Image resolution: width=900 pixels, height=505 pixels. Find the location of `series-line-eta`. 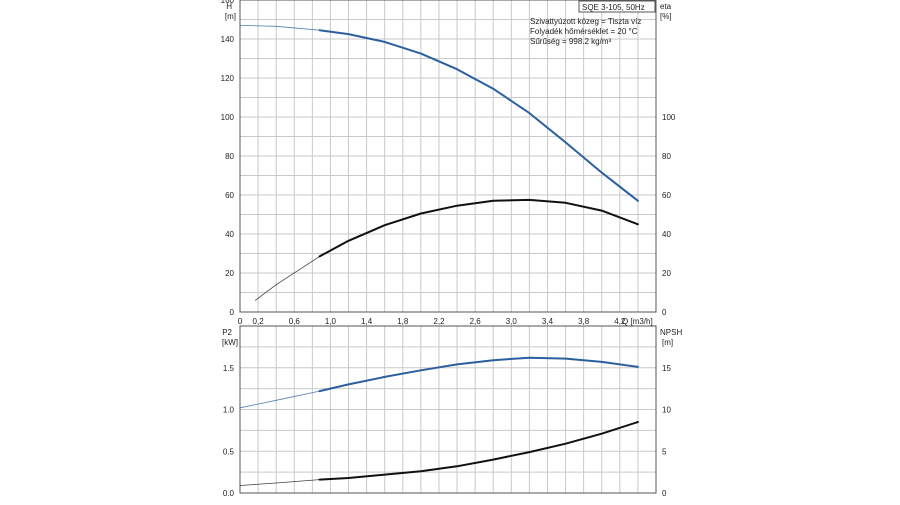

series-line-eta is located at coordinates (478, 228).